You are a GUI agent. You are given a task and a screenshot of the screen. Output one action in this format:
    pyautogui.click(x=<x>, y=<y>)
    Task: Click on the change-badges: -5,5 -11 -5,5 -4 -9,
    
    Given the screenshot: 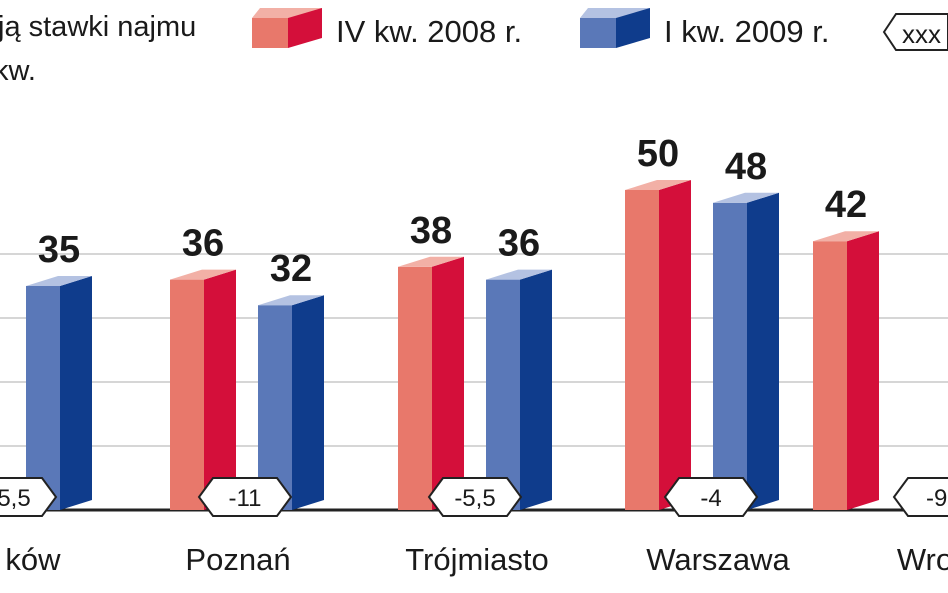 What is the action you would take?
    pyautogui.click(x=474, y=497)
    